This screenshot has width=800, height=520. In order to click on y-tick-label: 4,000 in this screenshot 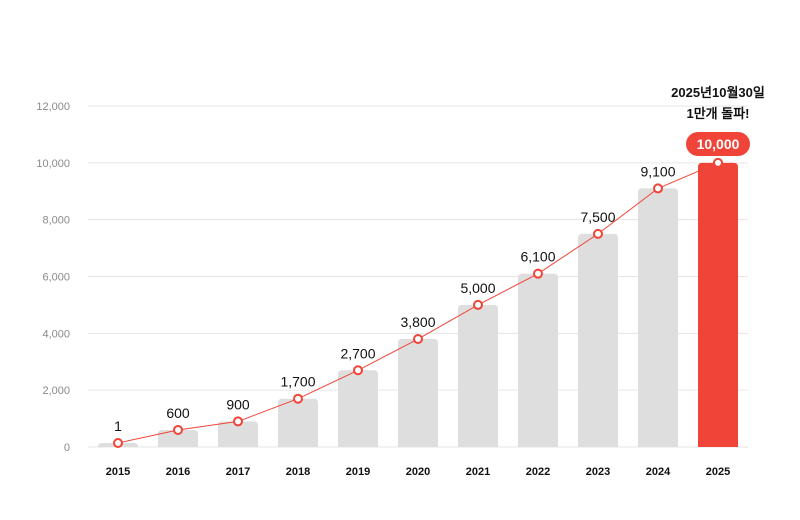, I will do `click(56, 334)`.